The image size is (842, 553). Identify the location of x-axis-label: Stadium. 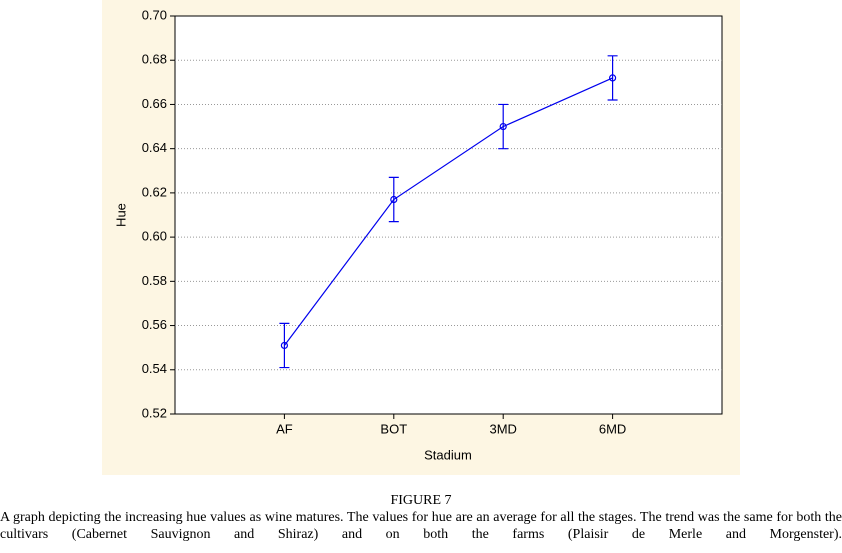
(448, 454).